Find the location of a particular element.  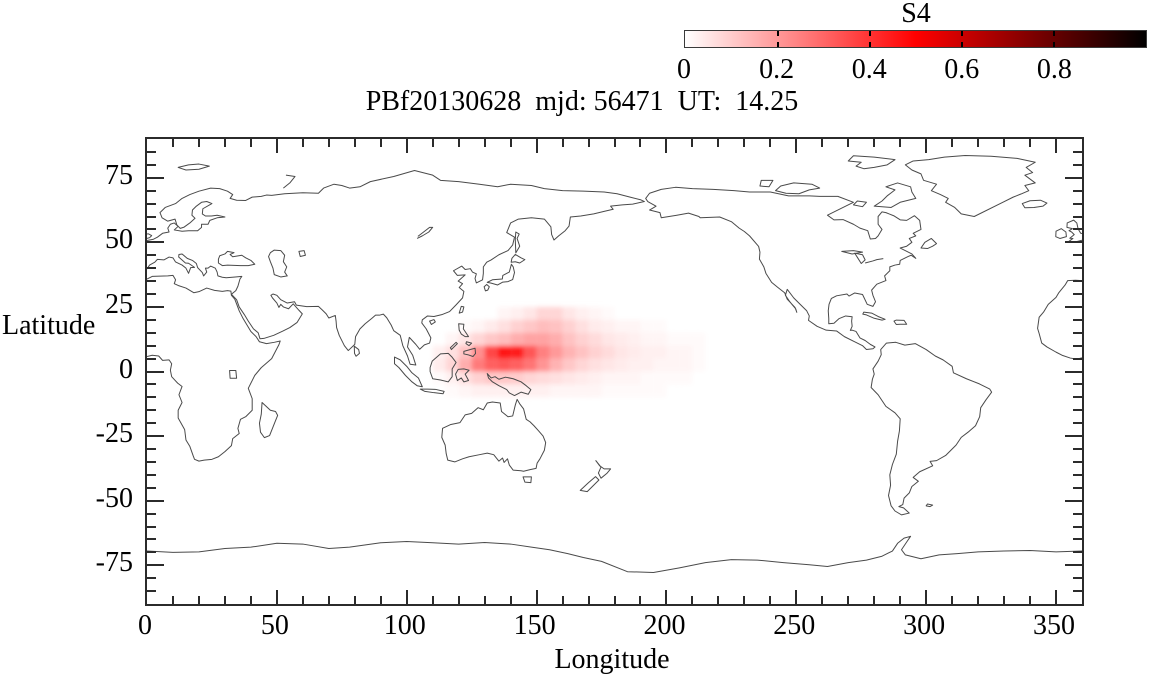

plot-title: PBf20130628 mjd: 56471 UT: 14.25 is located at coordinates (582, 101).